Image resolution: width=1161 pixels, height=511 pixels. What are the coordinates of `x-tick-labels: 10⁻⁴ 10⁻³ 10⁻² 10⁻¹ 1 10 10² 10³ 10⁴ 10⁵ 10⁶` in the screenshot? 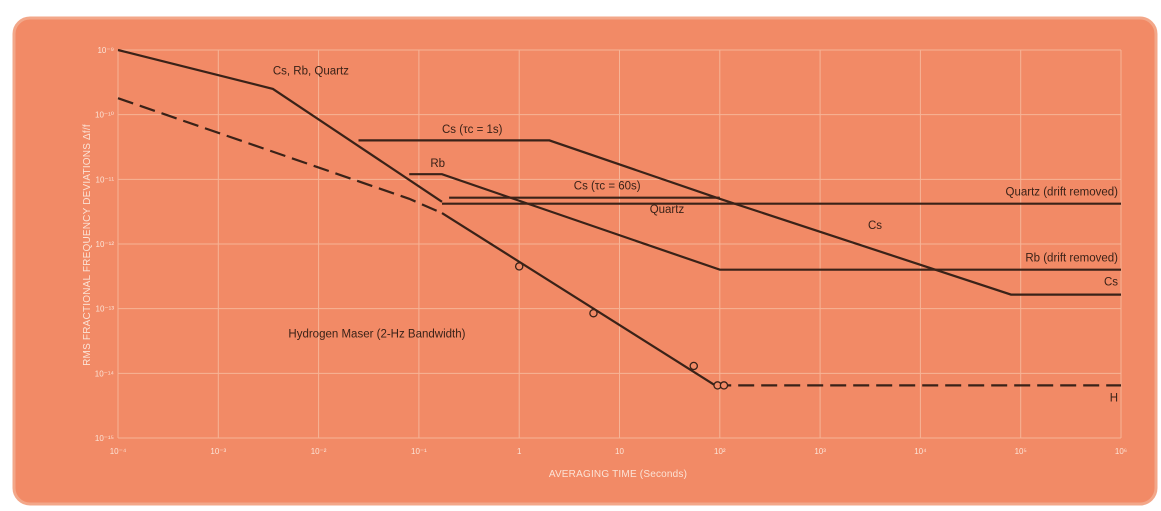 It's located at (618, 451).